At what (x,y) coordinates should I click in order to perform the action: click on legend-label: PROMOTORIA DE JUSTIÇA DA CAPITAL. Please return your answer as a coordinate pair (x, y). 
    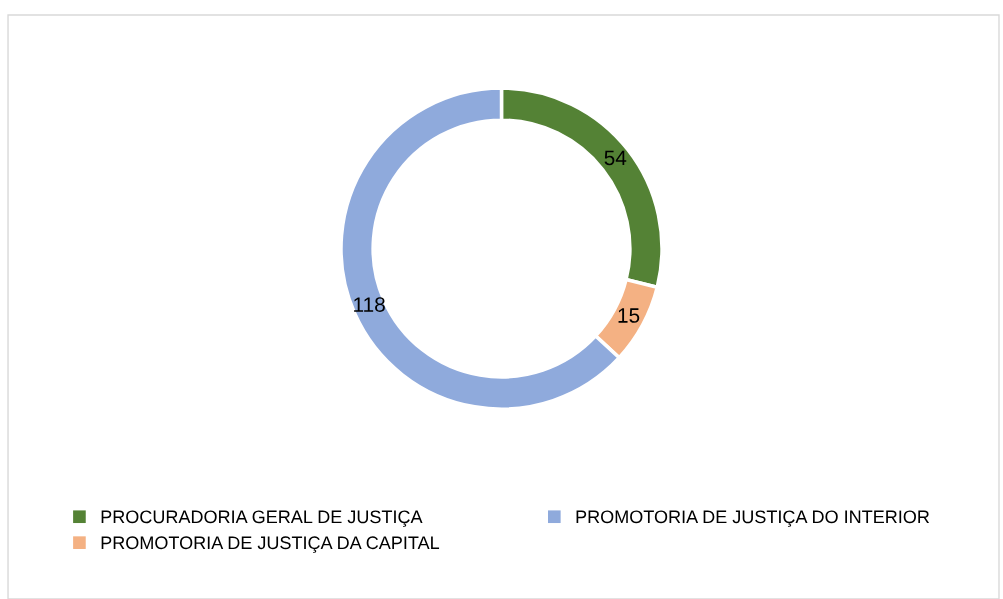
    Looking at the image, I should click on (270, 544).